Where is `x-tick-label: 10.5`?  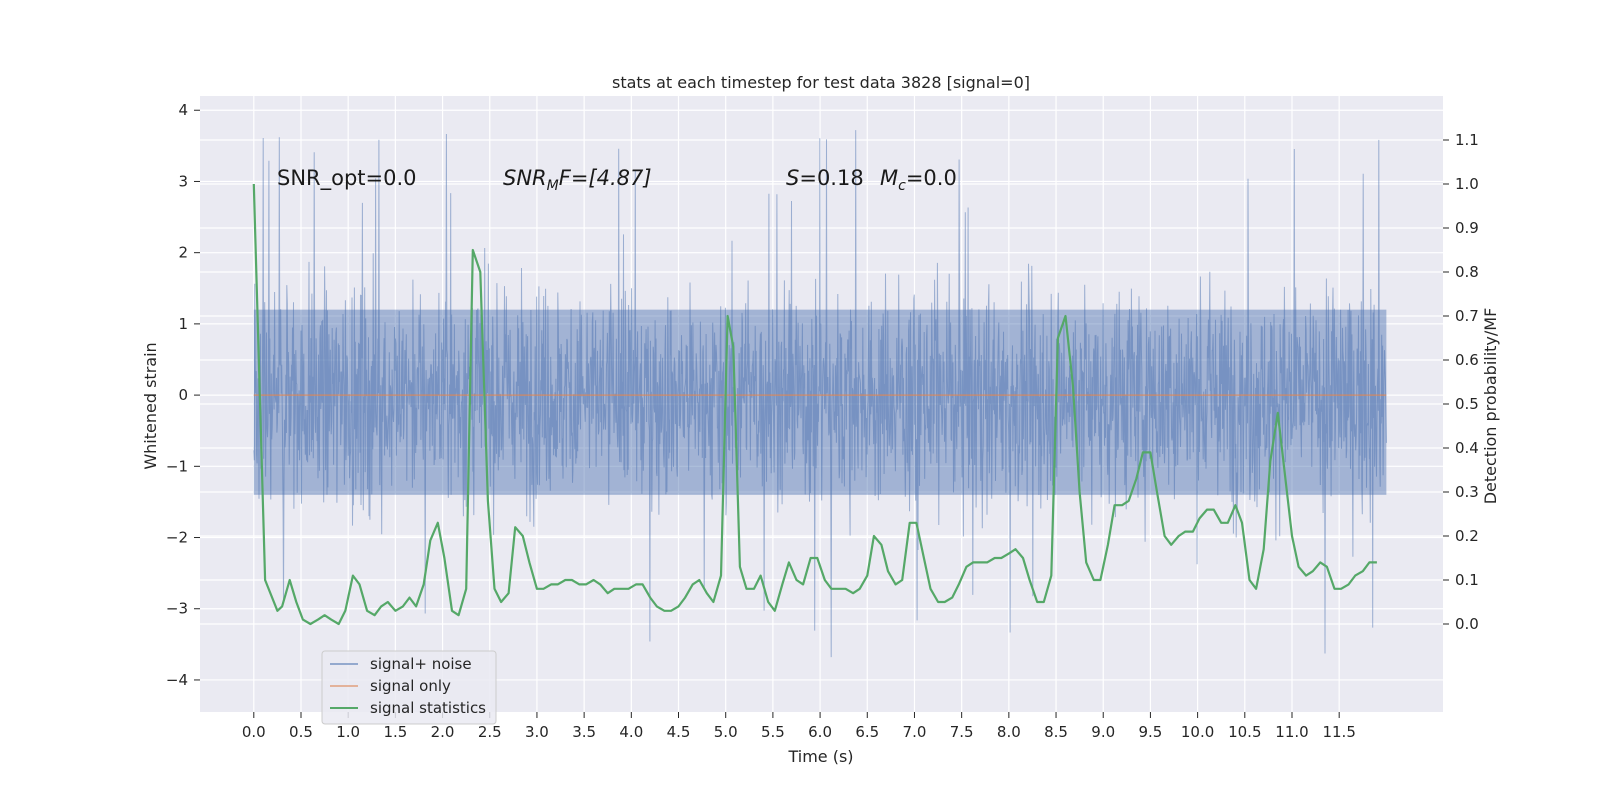
x-tick-label: 10.5 is located at coordinates (1244, 732).